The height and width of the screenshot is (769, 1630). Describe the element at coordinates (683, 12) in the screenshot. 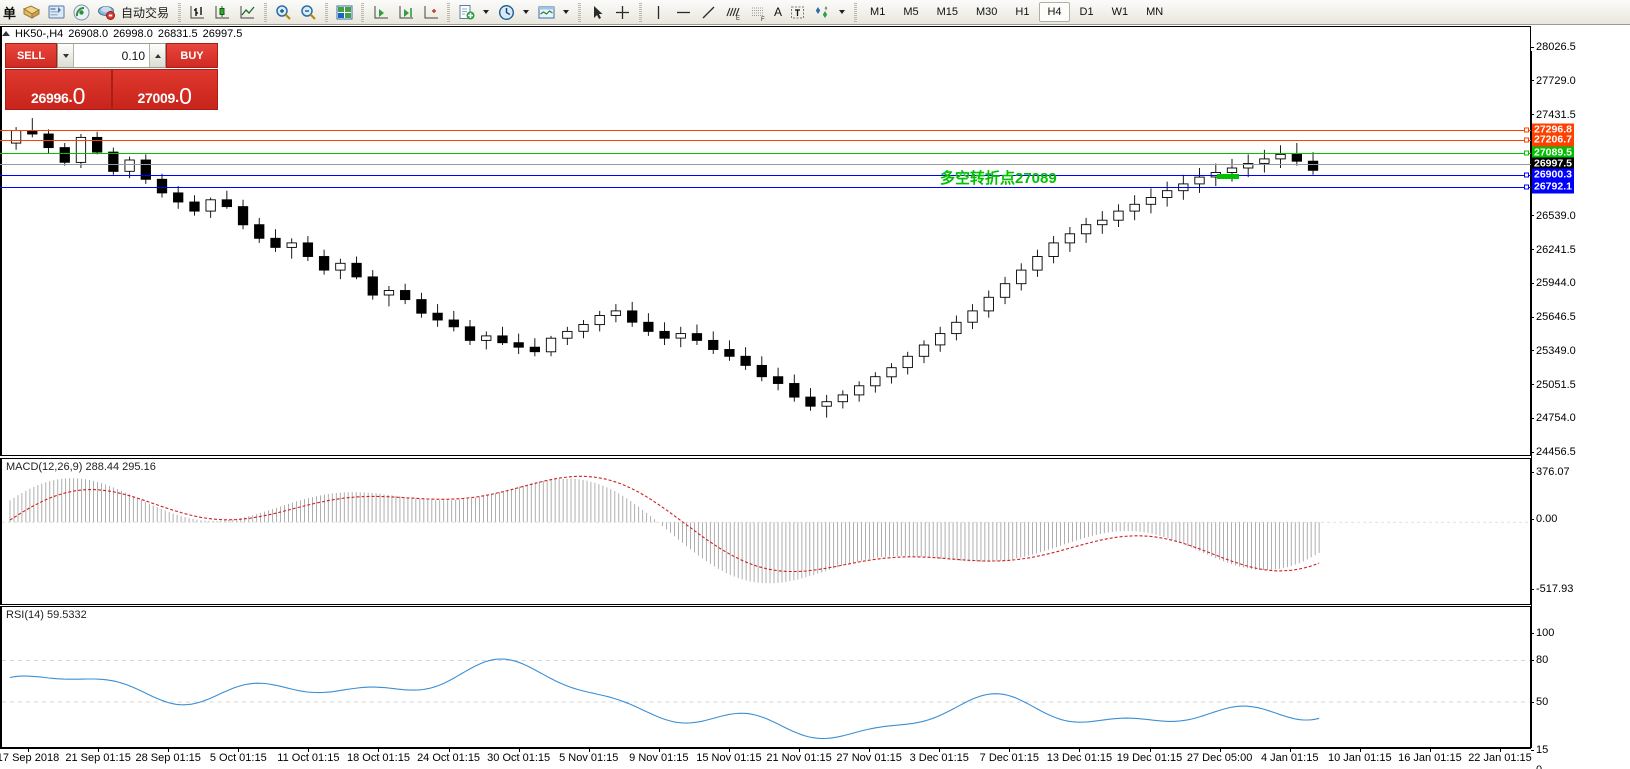

I see `horizontal-line-icon` at that location.